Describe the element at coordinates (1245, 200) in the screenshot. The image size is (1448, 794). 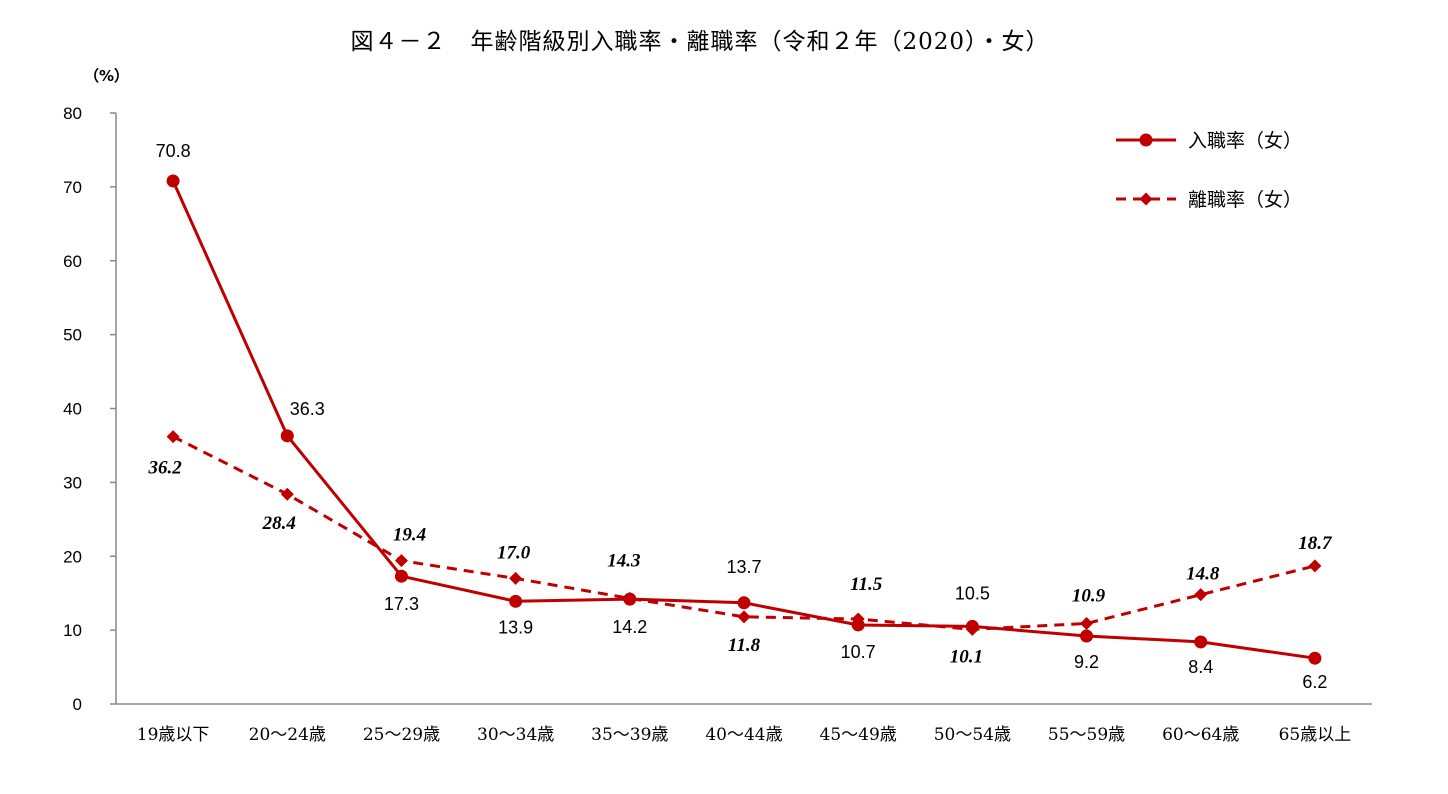
I see `legend-label: 離職率（女）` at that location.